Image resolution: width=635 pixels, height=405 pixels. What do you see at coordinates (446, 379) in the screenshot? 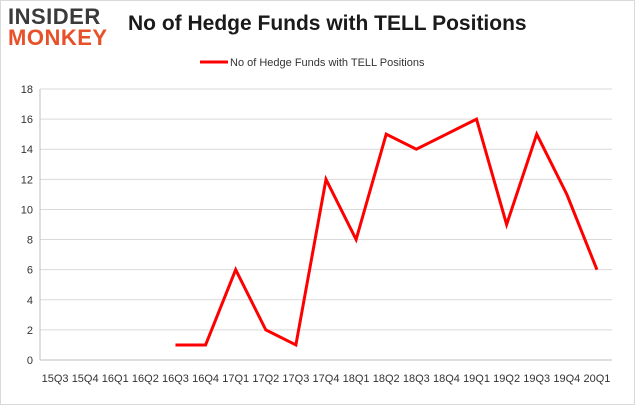
I see `x-tick-label-18Q4: 18Q4` at bounding box center [446, 379].